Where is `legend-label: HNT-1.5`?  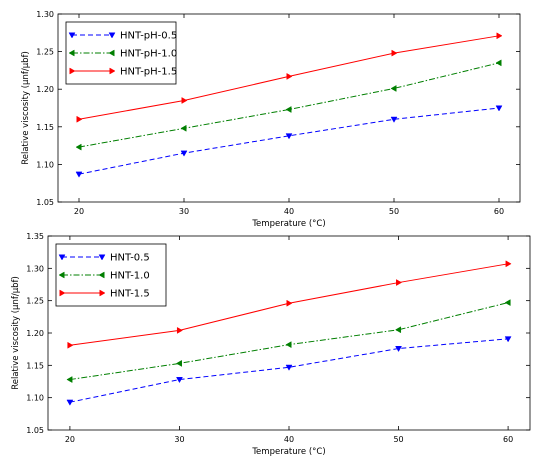 legend-label: HNT-1.5 is located at coordinates (130, 294).